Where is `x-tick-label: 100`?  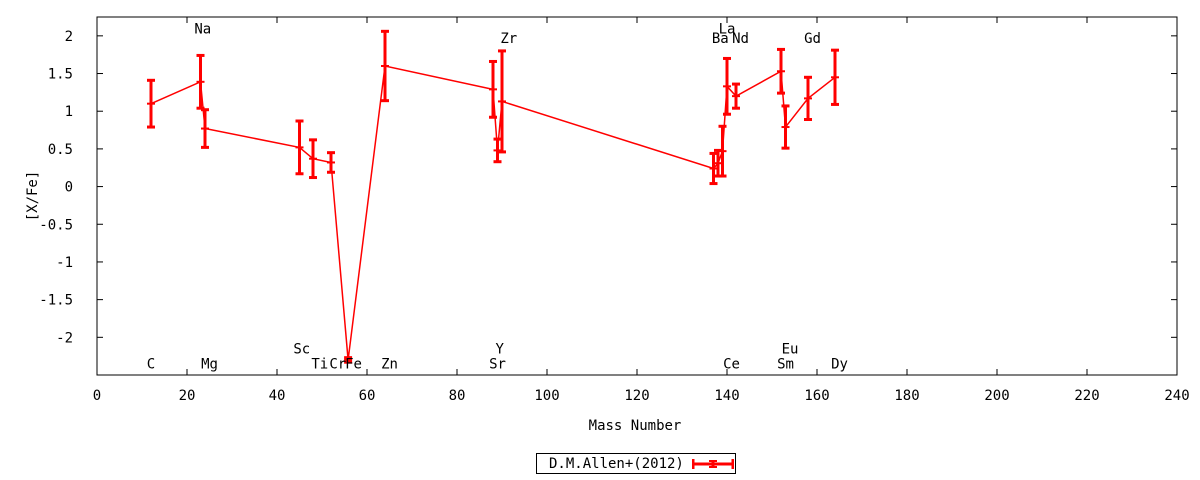 x-tick-label: 100 is located at coordinates (546, 396).